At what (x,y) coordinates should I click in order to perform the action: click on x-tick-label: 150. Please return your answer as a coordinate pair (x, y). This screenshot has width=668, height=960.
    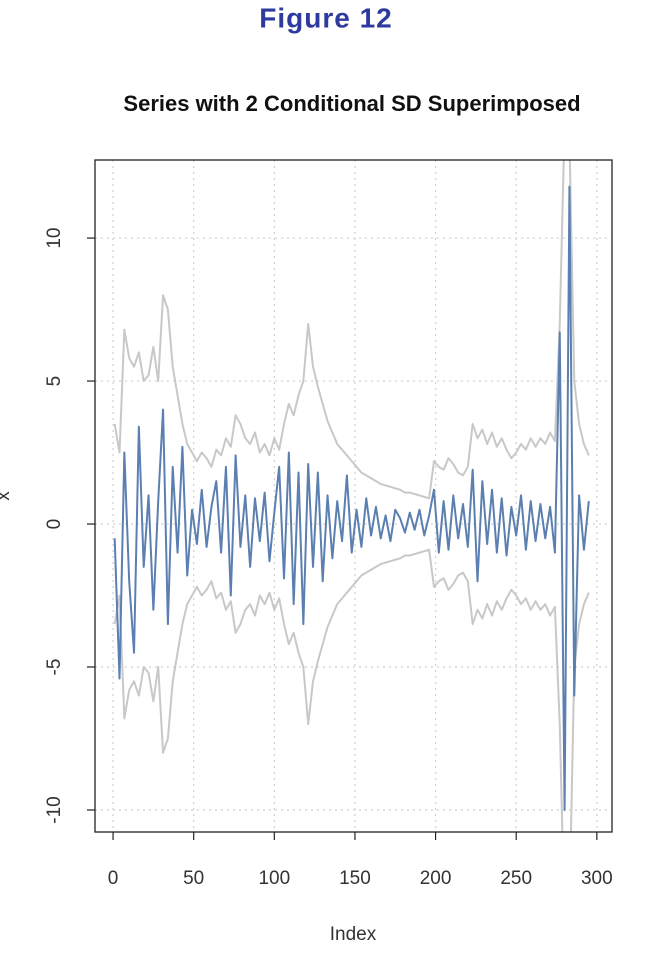
    Looking at the image, I should click on (355, 878).